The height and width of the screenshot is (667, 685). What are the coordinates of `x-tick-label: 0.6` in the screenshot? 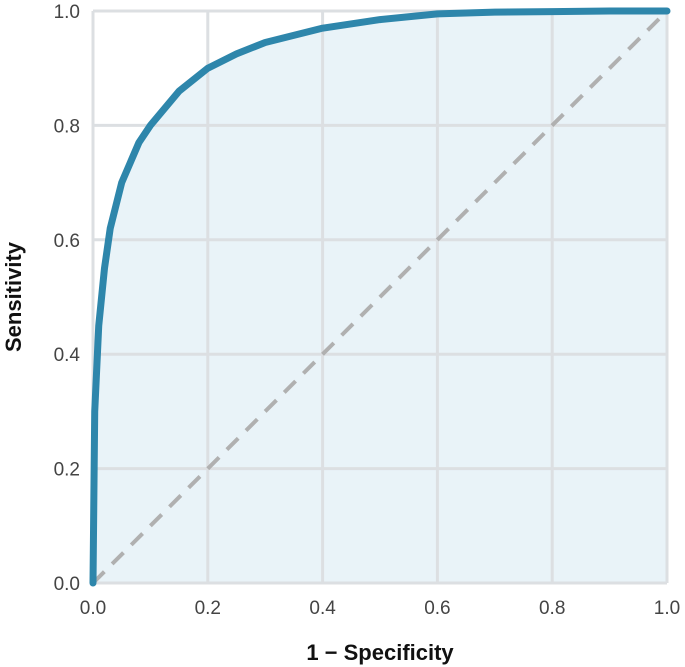 It's located at (437, 608).